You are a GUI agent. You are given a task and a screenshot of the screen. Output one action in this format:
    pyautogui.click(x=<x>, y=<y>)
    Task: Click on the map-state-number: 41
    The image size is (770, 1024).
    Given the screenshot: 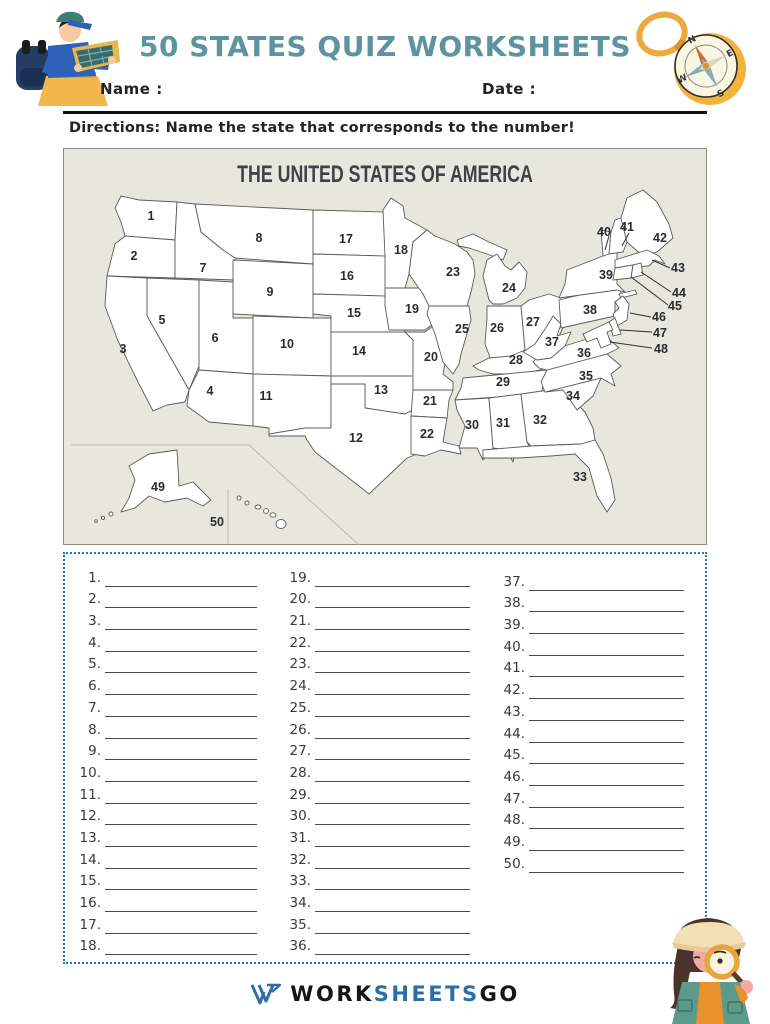 What is the action you would take?
    pyautogui.click(x=627, y=227)
    